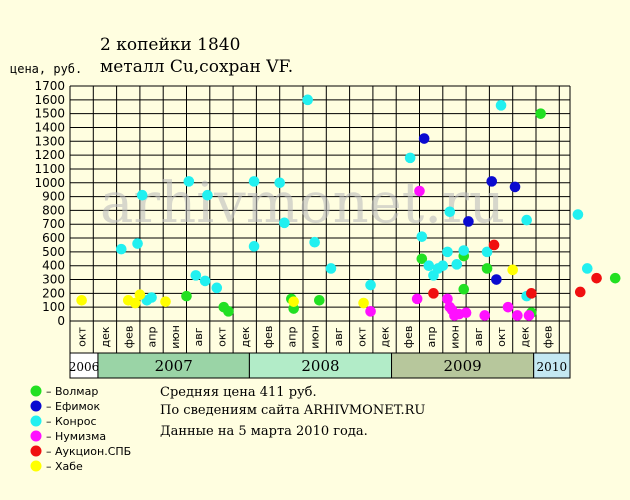 This screenshot has width=630, height=500. Describe the element at coordinates (53, 293) in the screenshot. I see `y-tick-label: 200` at that location.